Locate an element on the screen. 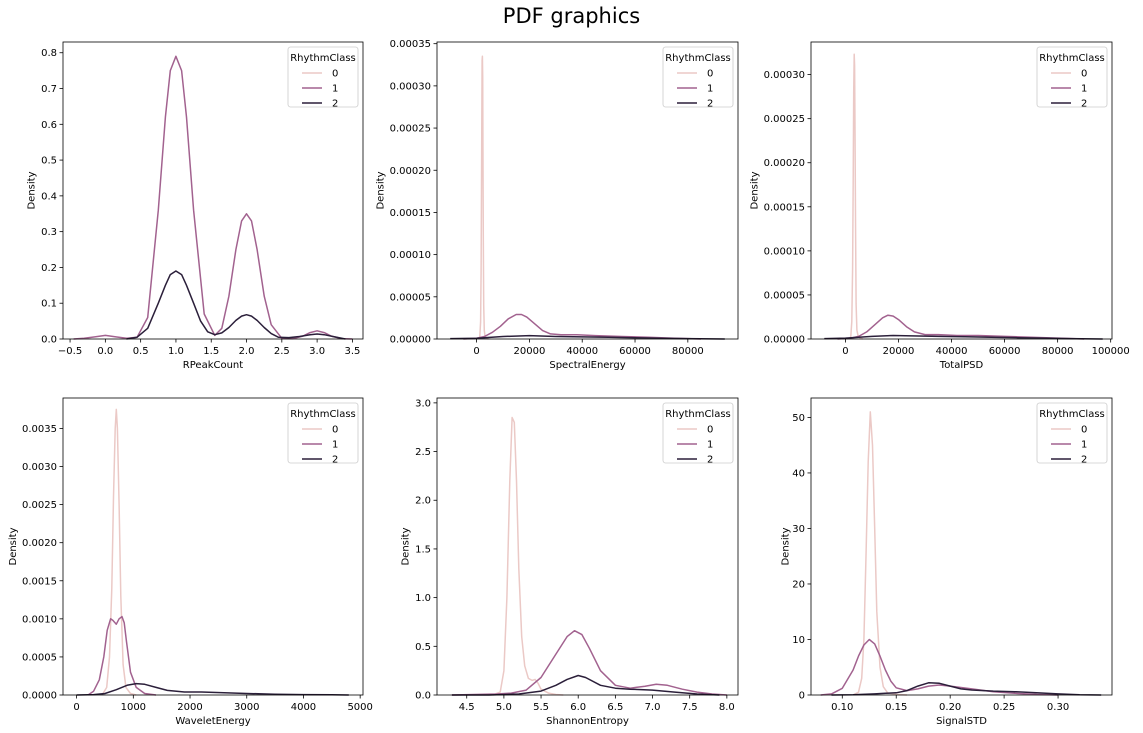 Image resolution: width=1143 pixels, height=733 pixels. x-tick-label: 3000 is located at coordinates (246, 707).